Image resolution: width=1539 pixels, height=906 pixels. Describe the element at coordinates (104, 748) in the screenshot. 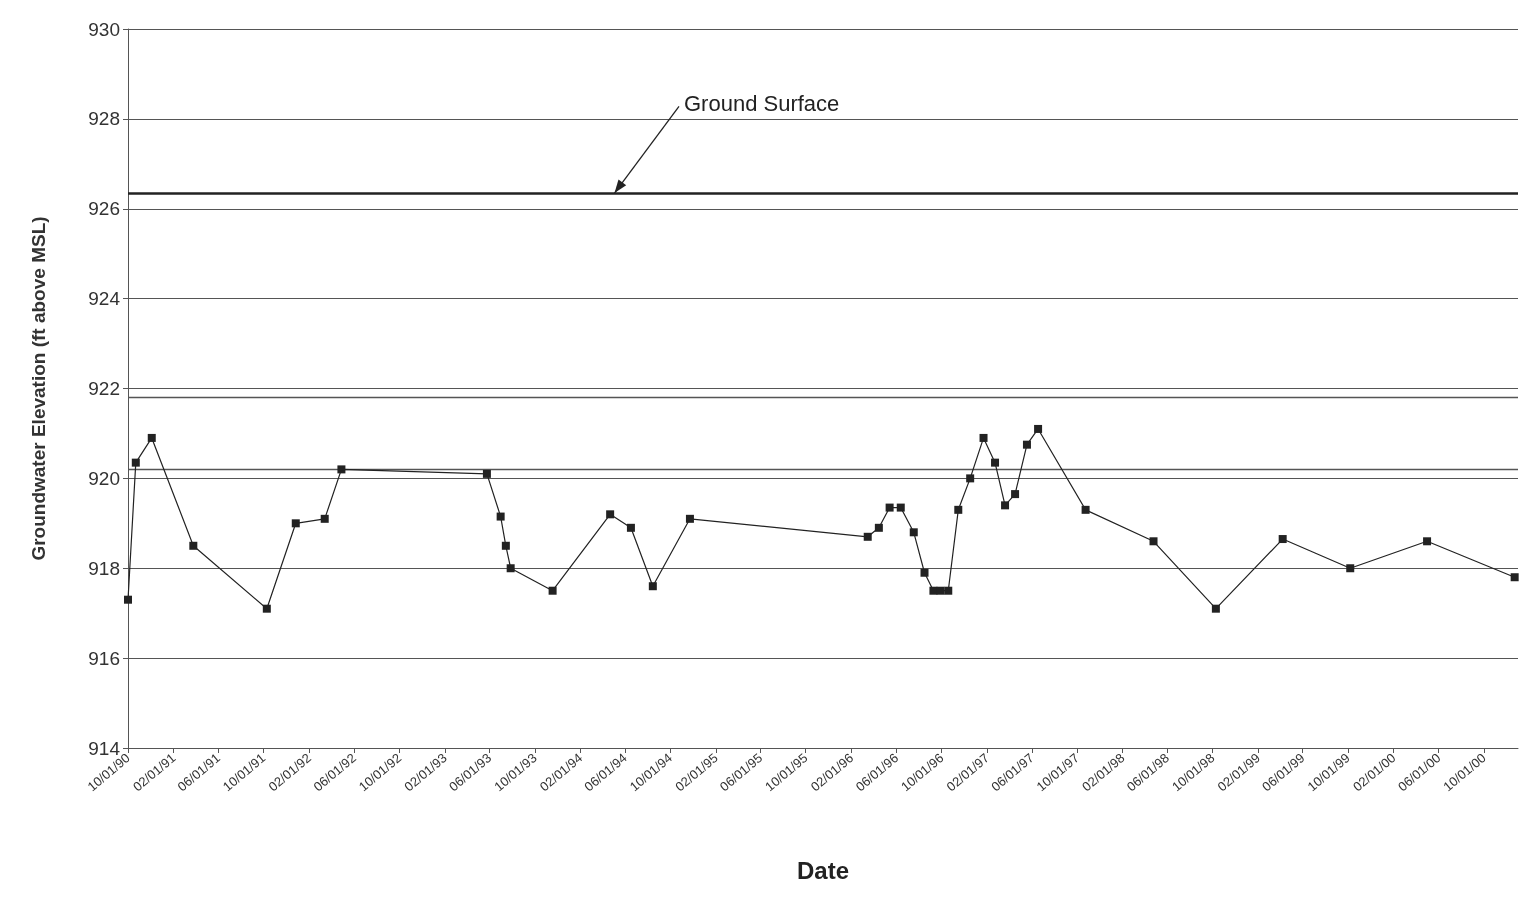

I see `y-tick-label: 914` at that location.